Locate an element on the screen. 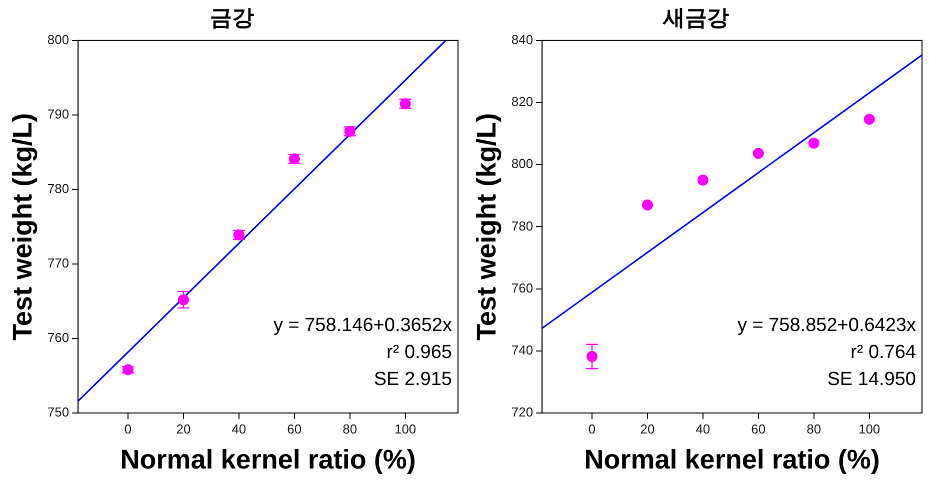 The image size is (929, 485). y-tick-label: 790 is located at coordinates (58, 114).